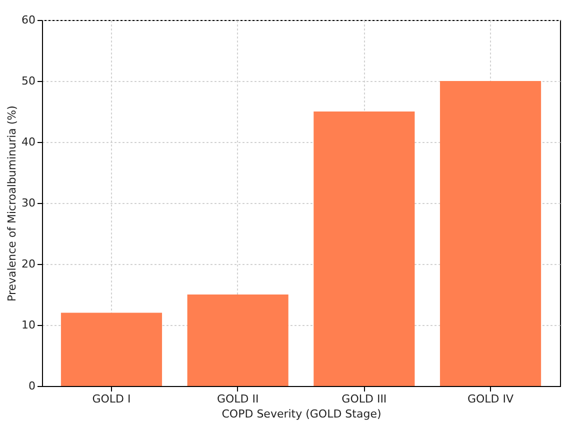 The width and height of the screenshot is (581, 426). What do you see at coordinates (29, 203) in the screenshot?
I see `y-tick-label: 30` at bounding box center [29, 203].